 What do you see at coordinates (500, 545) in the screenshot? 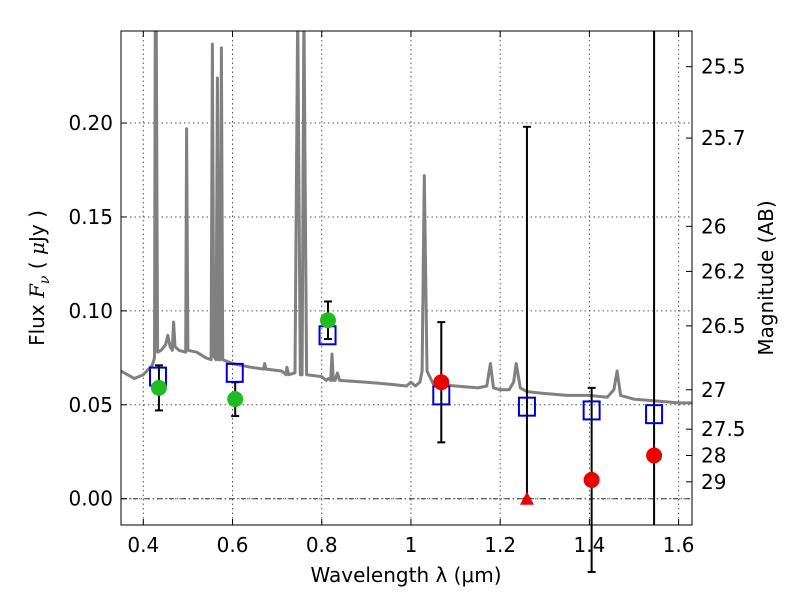
I see `x-tick-label: 1.2` at bounding box center [500, 545].